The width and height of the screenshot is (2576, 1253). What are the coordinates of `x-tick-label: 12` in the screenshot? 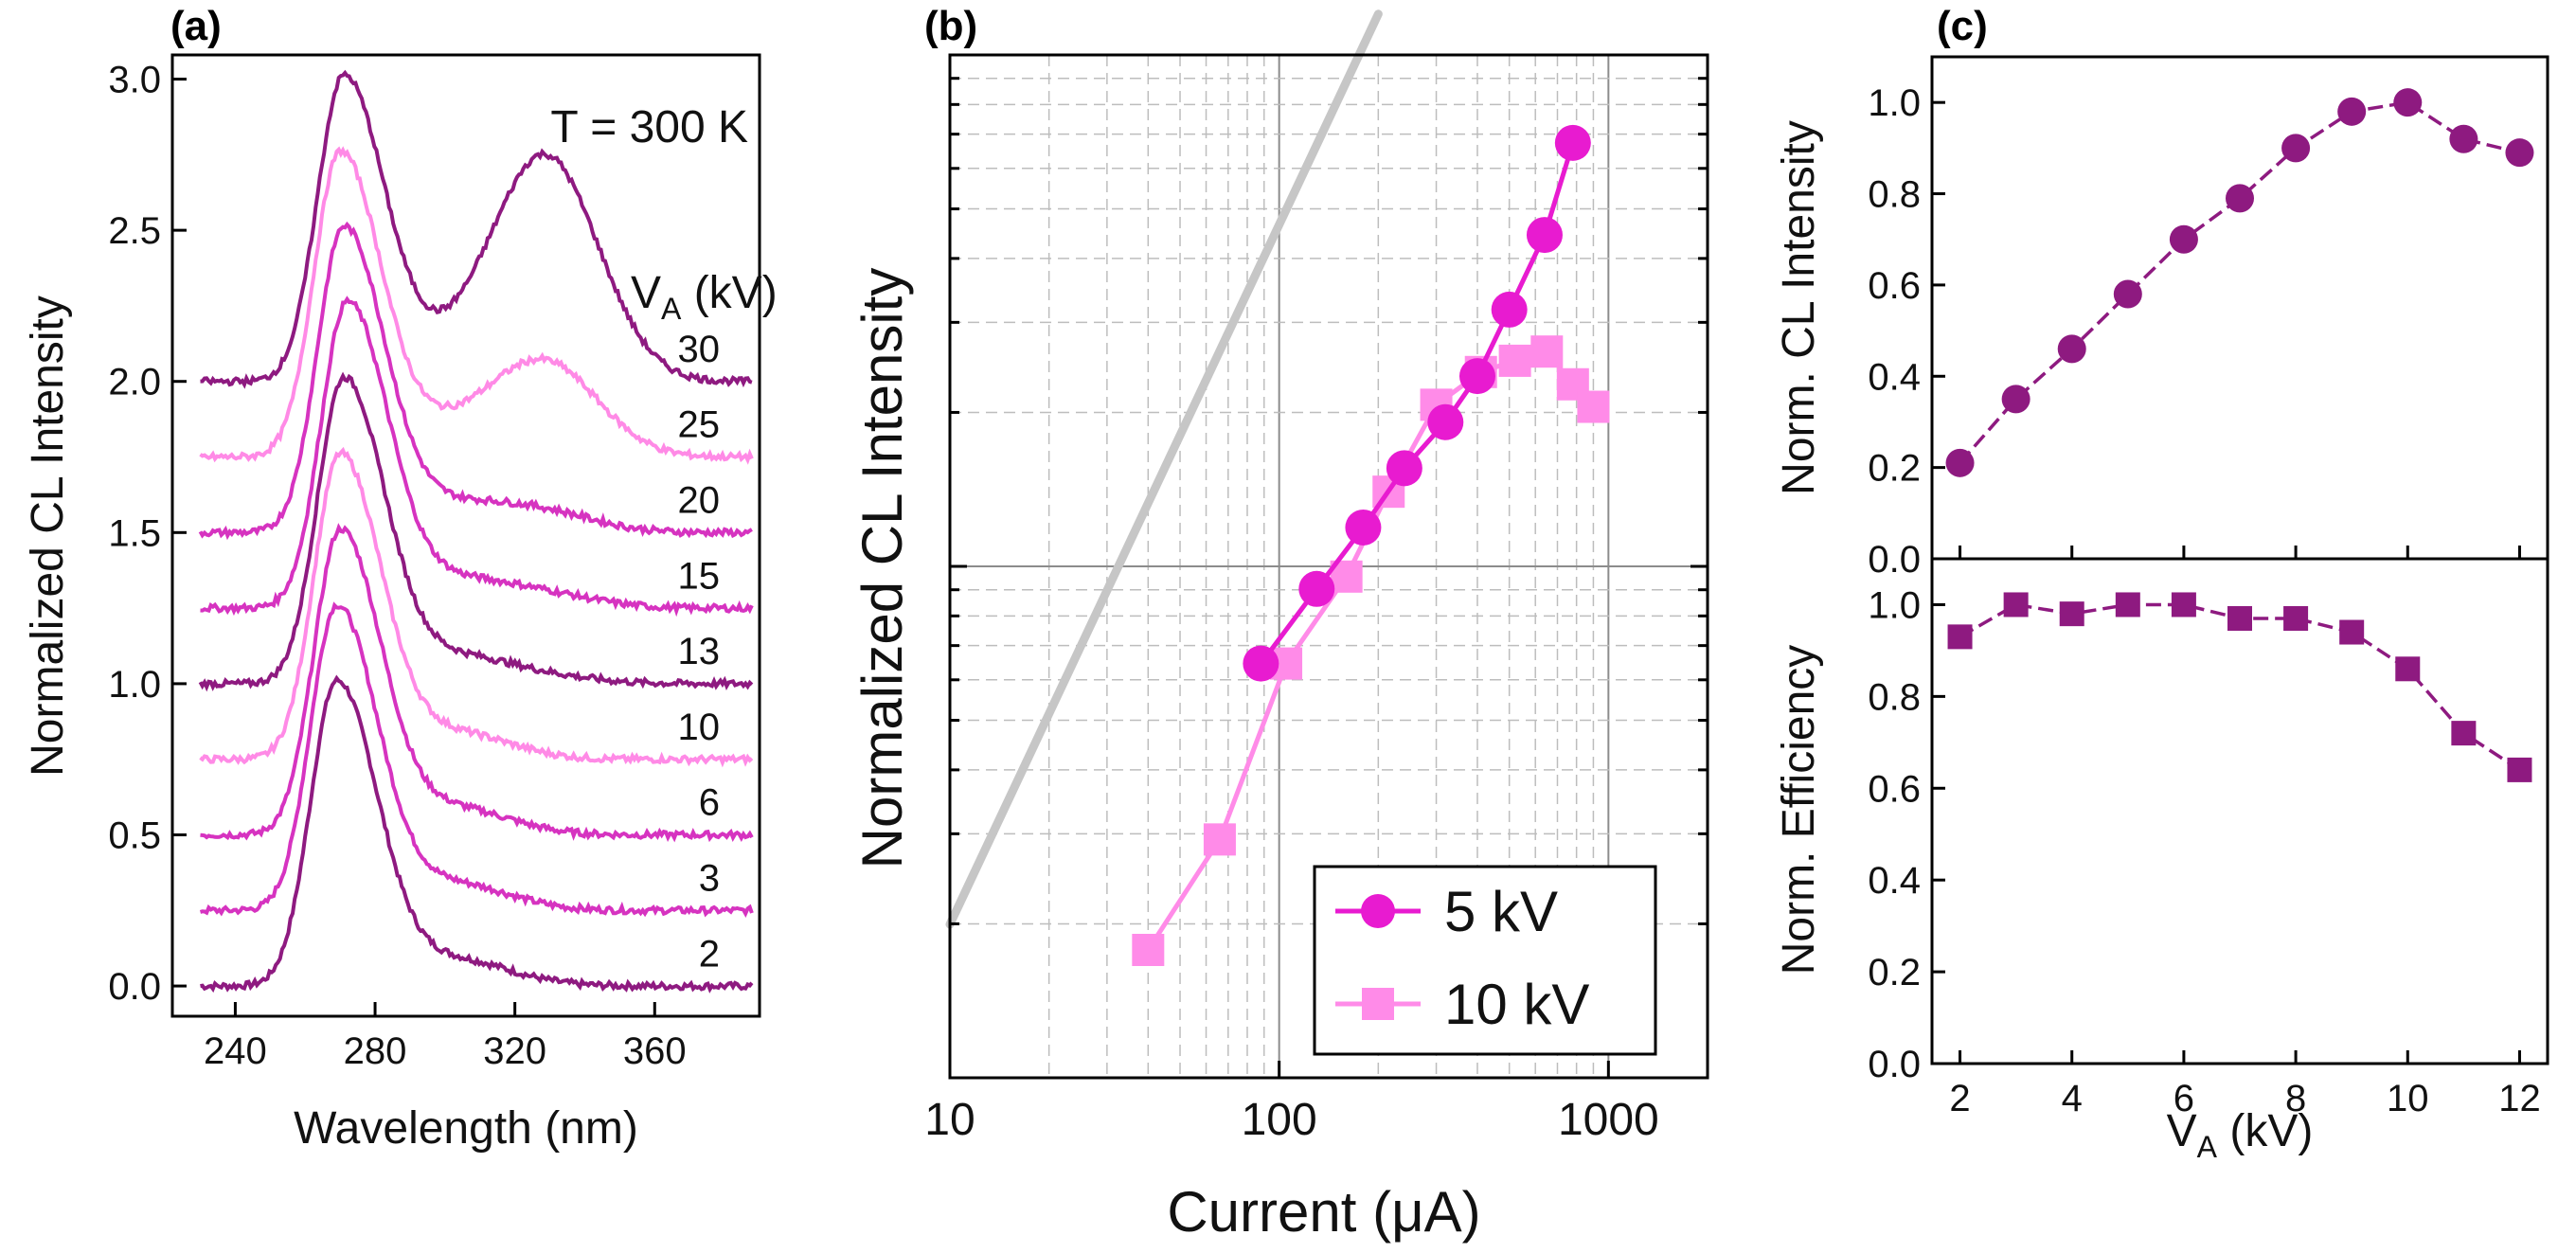 It's located at (2519, 1098).